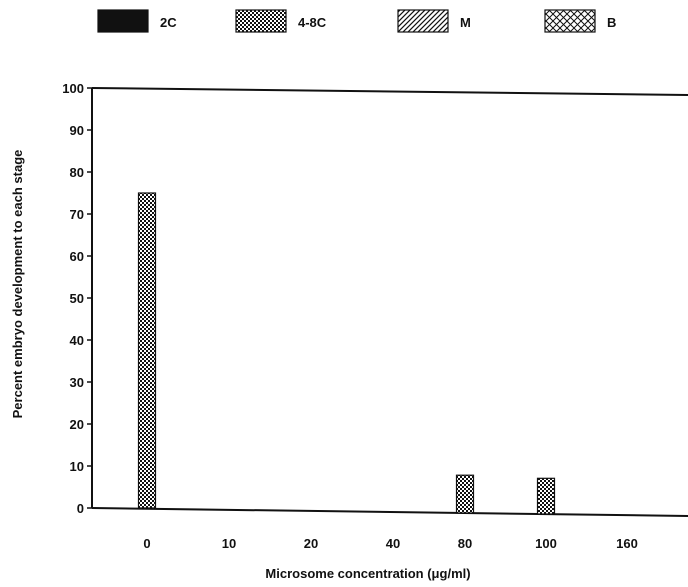 The height and width of the screenshot is (587, 688). What do you see at coordinates (73, 88) in the screenshot?
I see `y-tick-label: 100` at bounding box center [73, 88].